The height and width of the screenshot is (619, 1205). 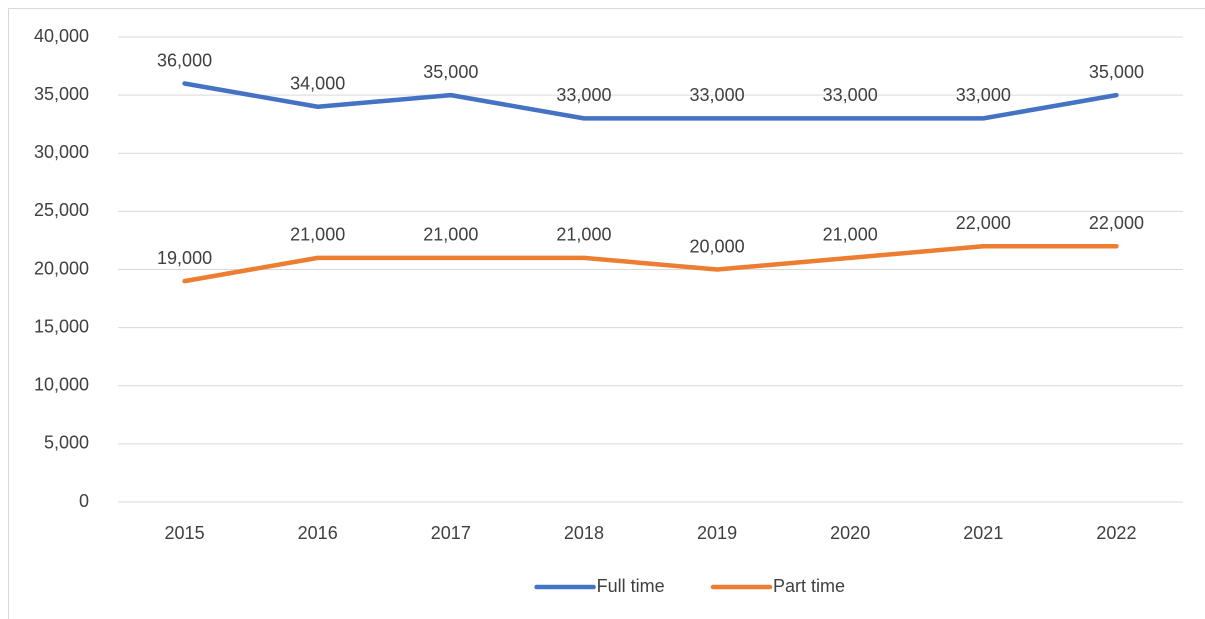 What do you see at coordinates (184, 258) in the screenshot?
I see `data-label: 19,000` at bounding box center [184, 258].